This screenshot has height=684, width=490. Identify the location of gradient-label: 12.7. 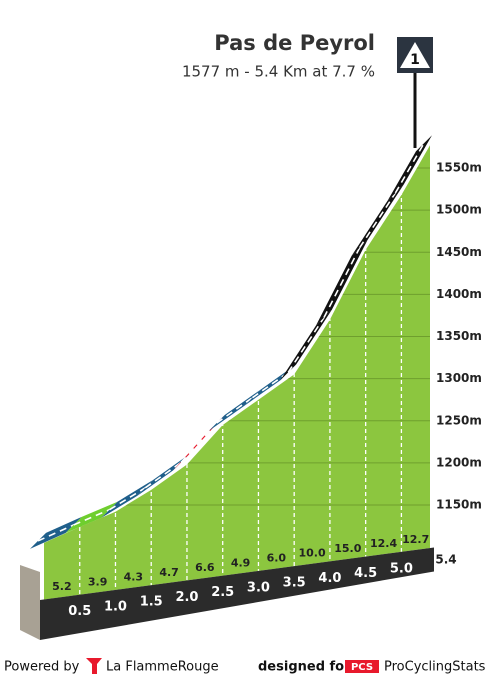
(415, 539).